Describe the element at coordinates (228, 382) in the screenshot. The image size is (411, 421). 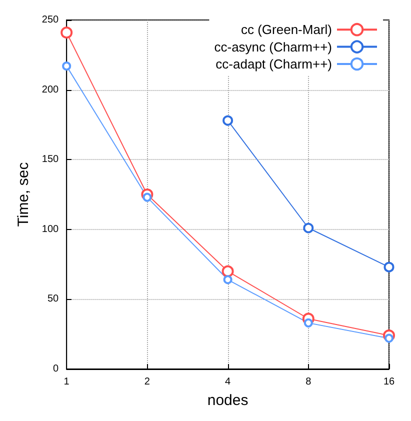
I see `x-tick-label: 4` at that location.